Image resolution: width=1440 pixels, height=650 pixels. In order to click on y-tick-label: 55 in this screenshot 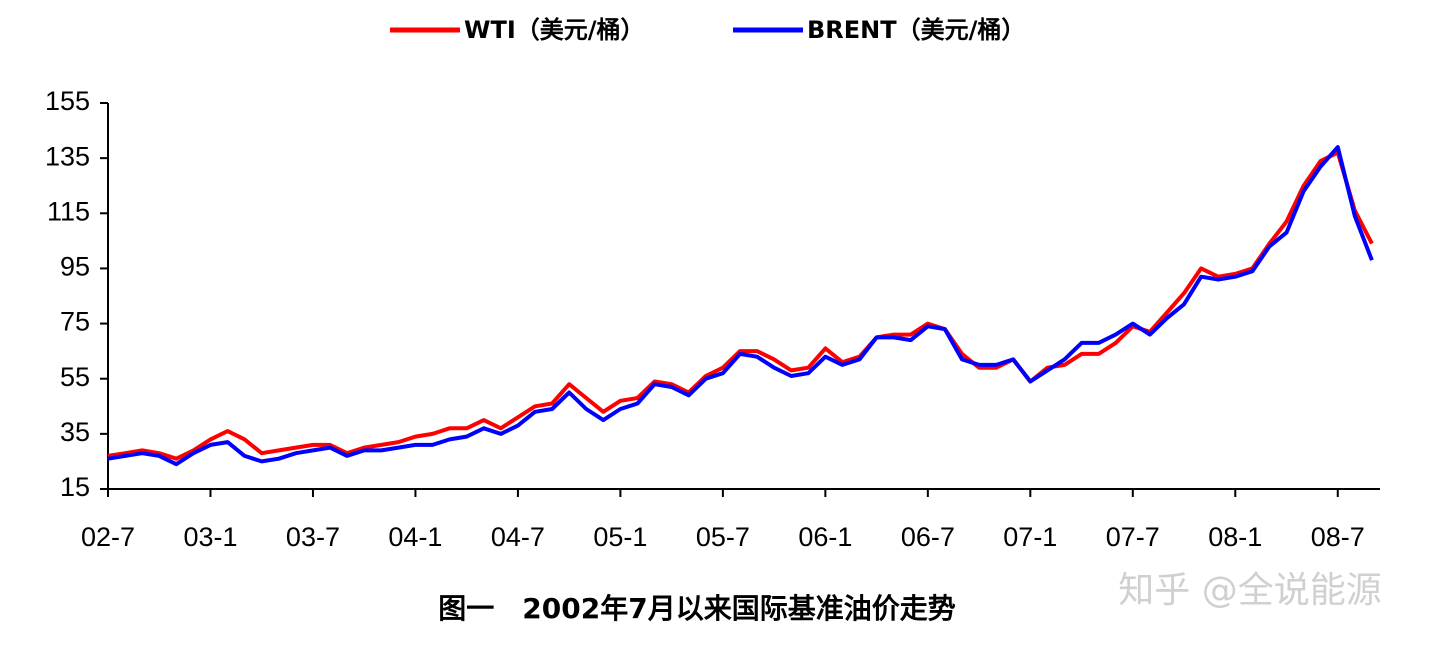, I will do `click(75, 377)`.